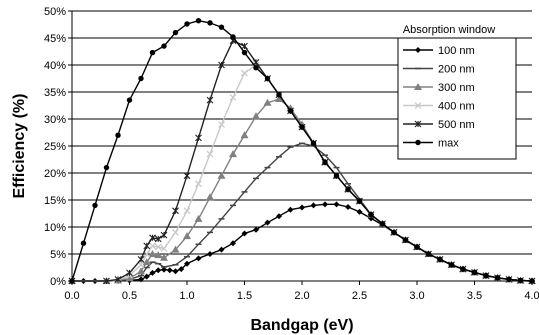 Image resolution: width=539 pixels, height=335 pixels. Describe the element at coordinates (71, 296) in the screenshot. I see `x-tick-label: 0.0` at that location.